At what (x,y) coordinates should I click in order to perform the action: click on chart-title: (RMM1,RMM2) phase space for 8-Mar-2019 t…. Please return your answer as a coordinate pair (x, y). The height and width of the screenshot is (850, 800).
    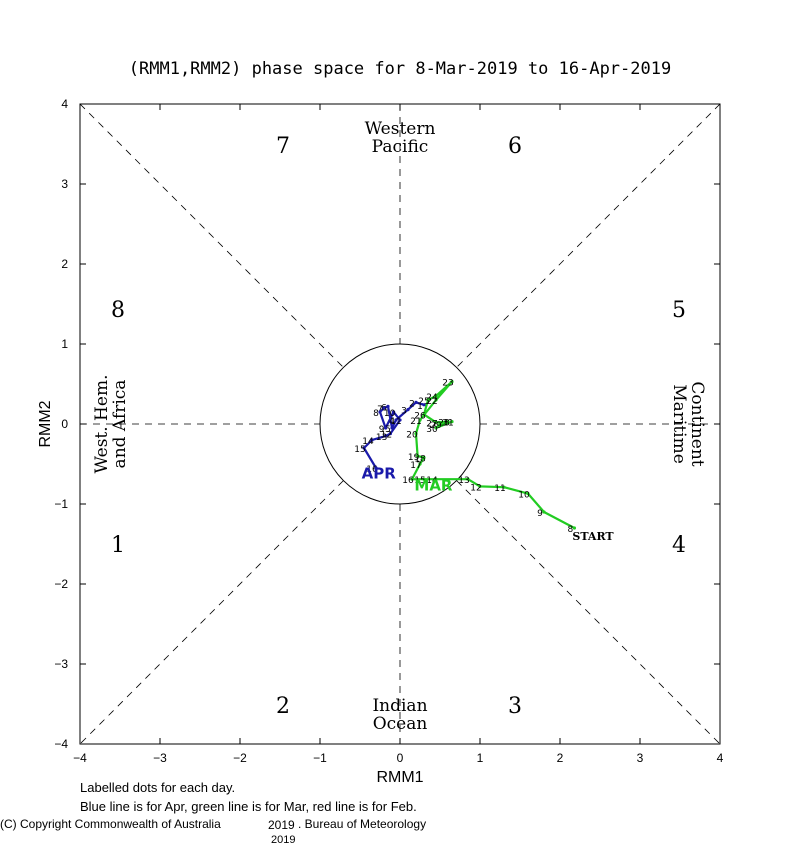
    Looking at the image, I should click on (400, 69).